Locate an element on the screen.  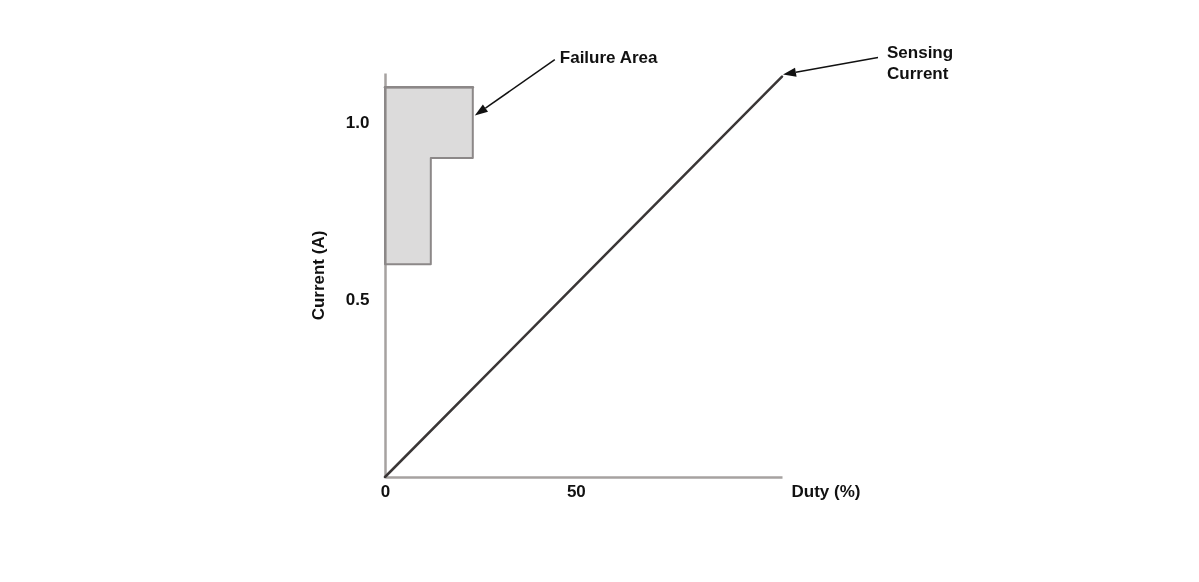
text: Sensing Current is located at coordinates (920, 62).